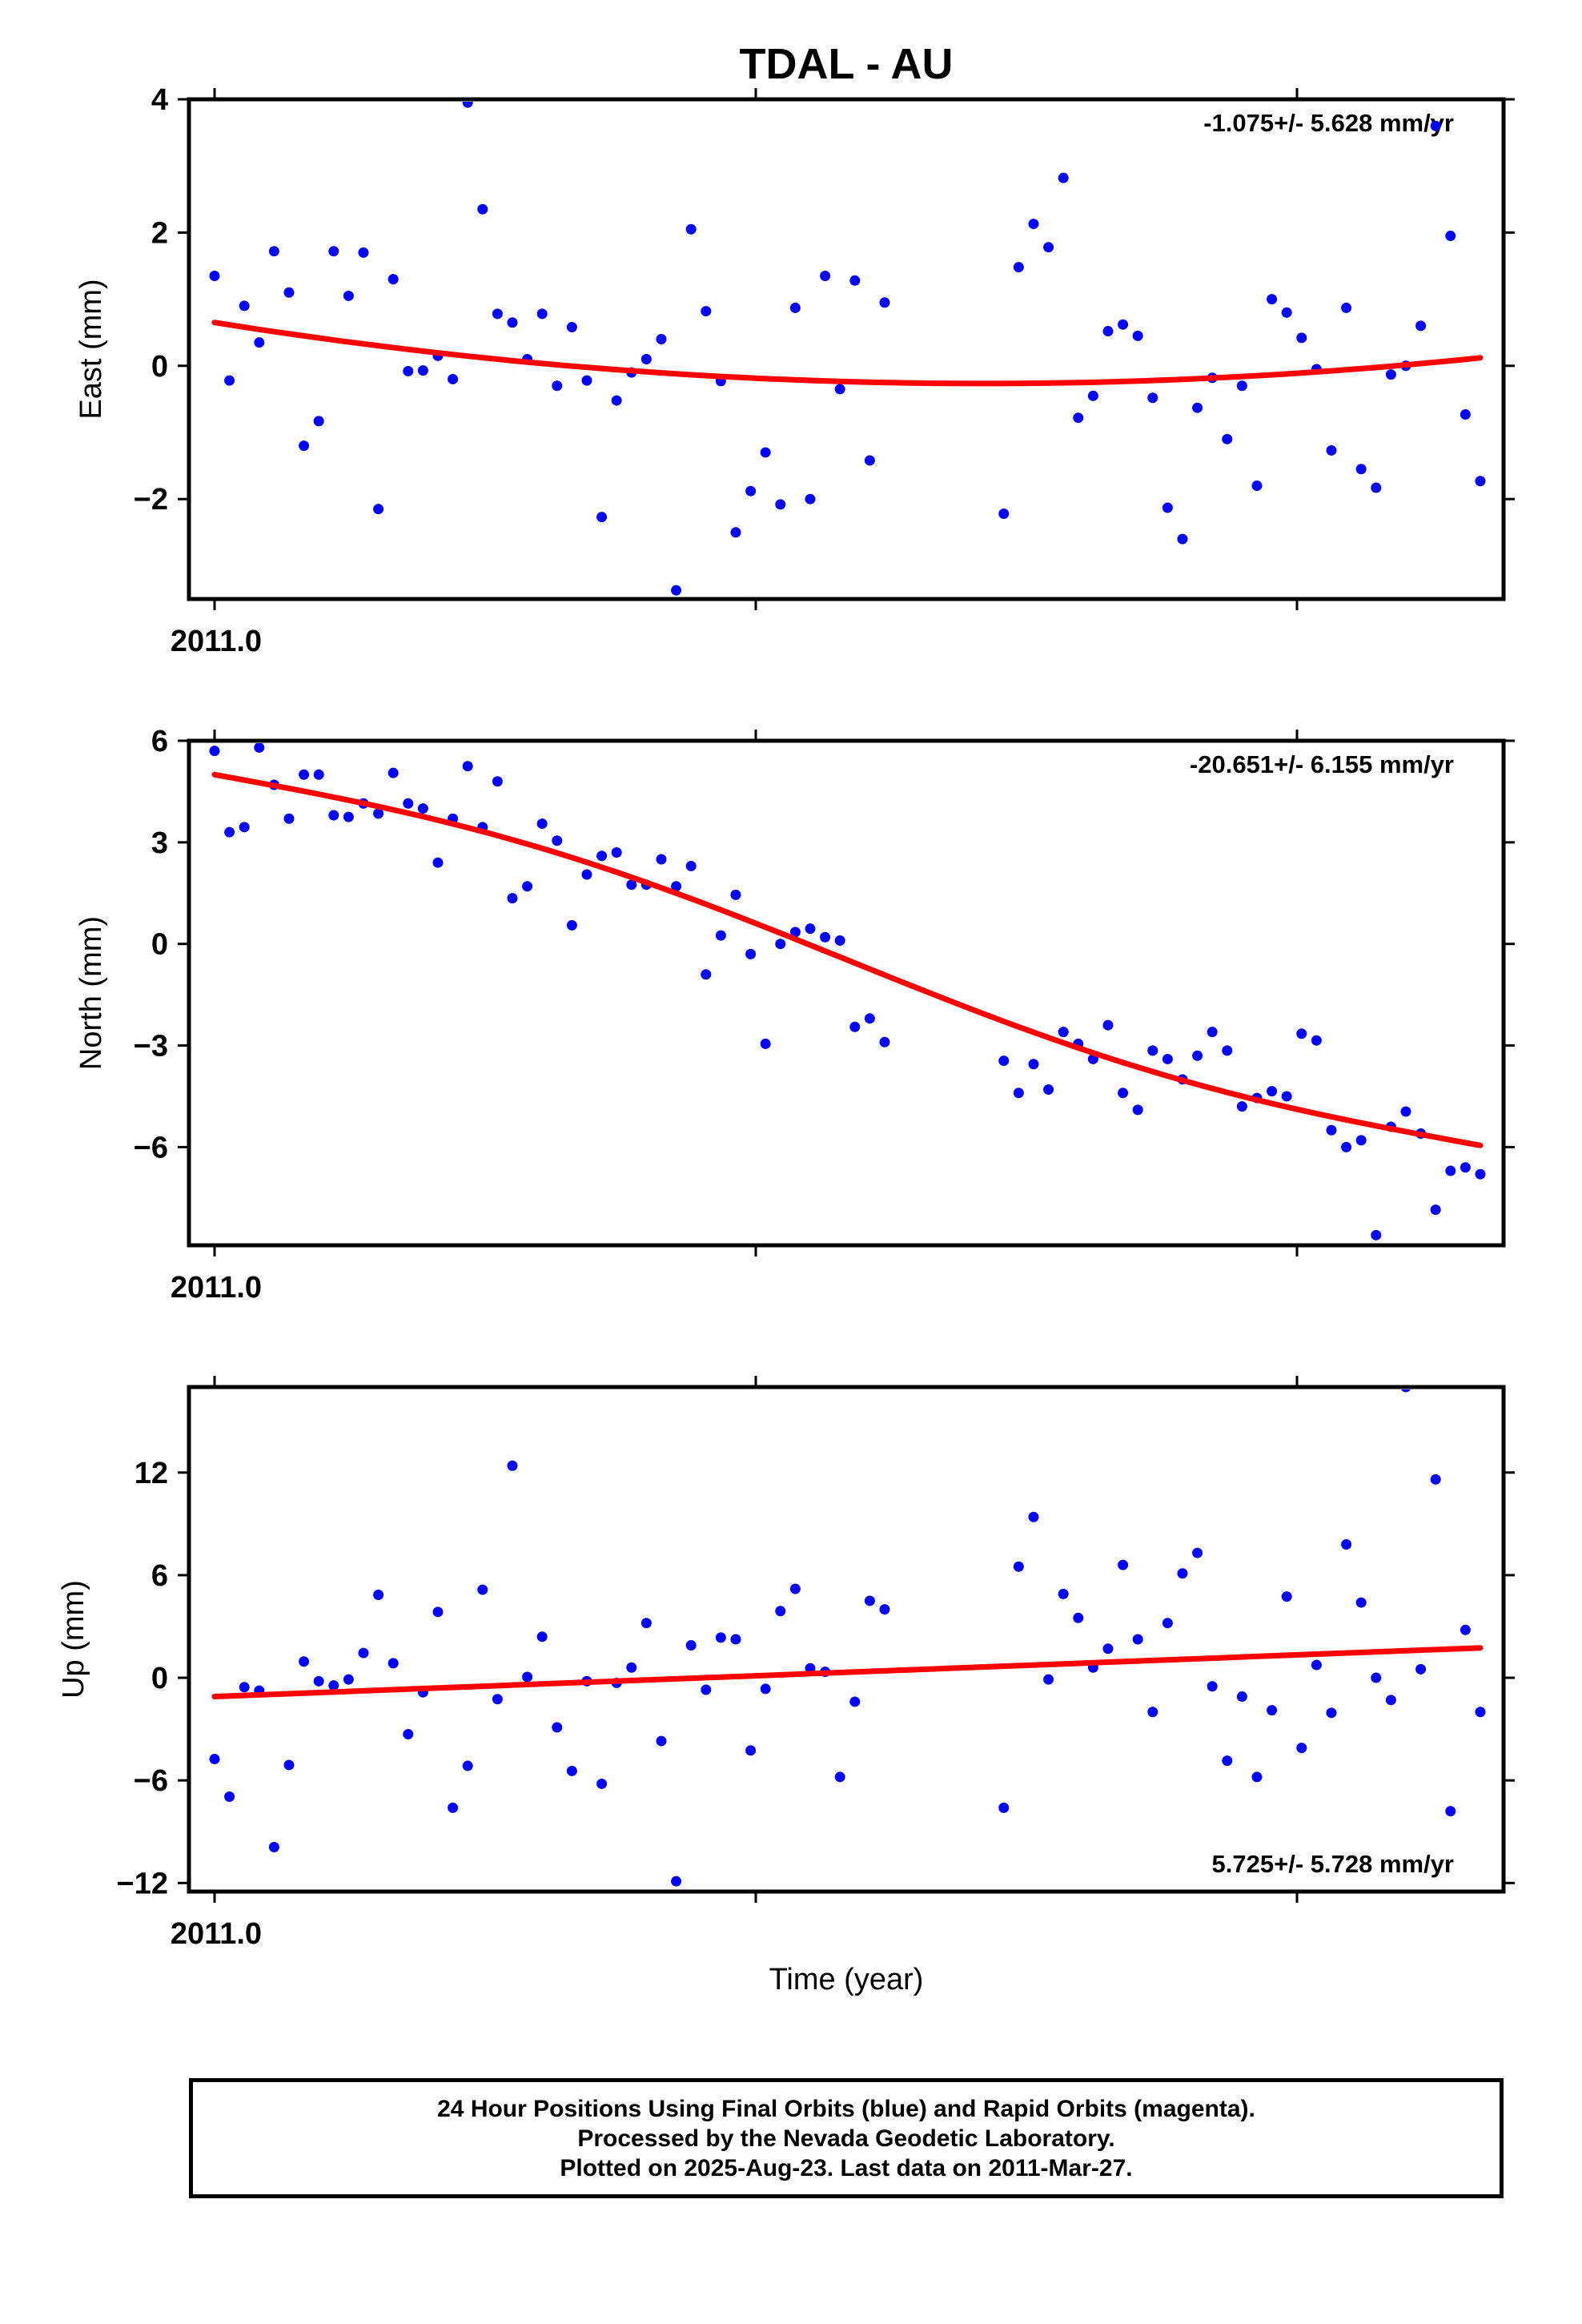 Image resolution: width=1582 pixels, height=2324 pixels. I want to click on y-tick-label: 6, so click(159, 1576).